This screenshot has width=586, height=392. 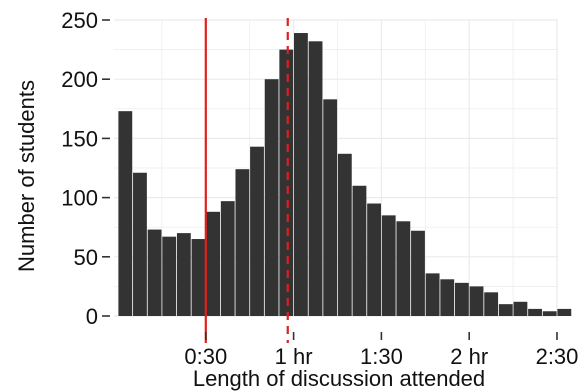 I want to click on x-tick-label: 2 hr, so click(x=469, y=356).